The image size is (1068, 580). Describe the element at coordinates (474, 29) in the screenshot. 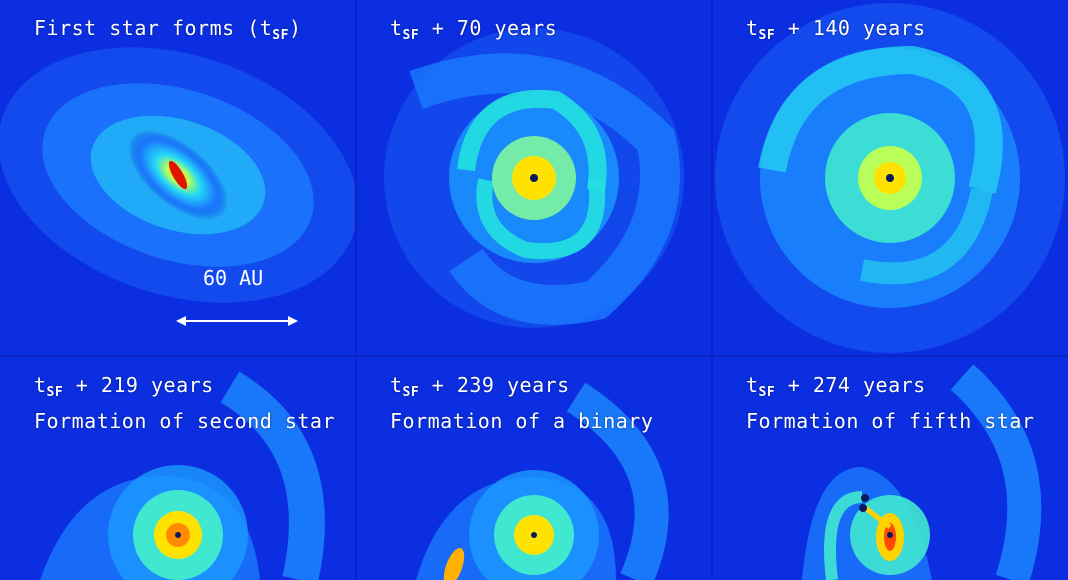

I see `panel-2-title: tSF + 70 years` at that location.